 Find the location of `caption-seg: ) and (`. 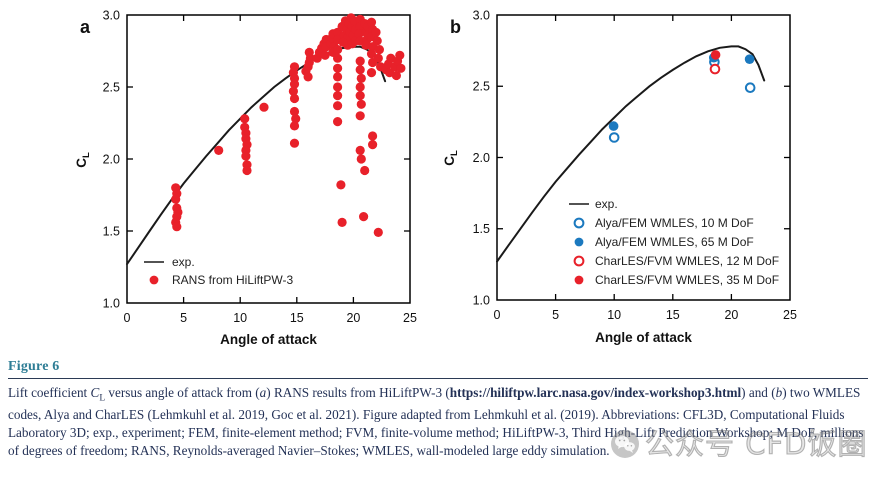

caption-seg: ) and ( is located at coordinates (758, 392).